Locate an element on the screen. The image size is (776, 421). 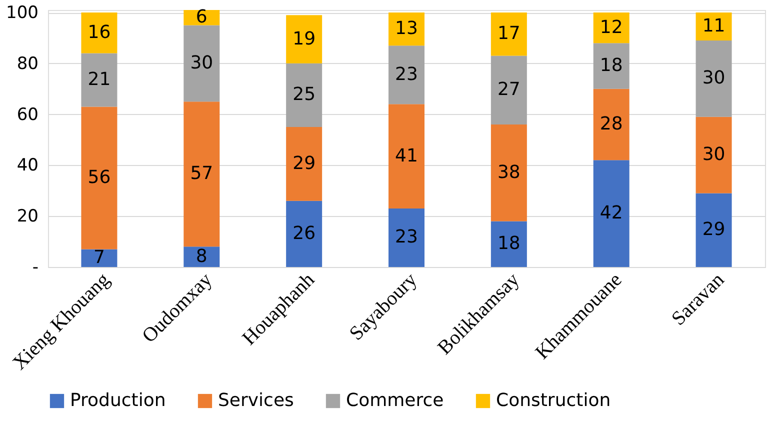
data-label: 25 is located at coordinates (304, 95).